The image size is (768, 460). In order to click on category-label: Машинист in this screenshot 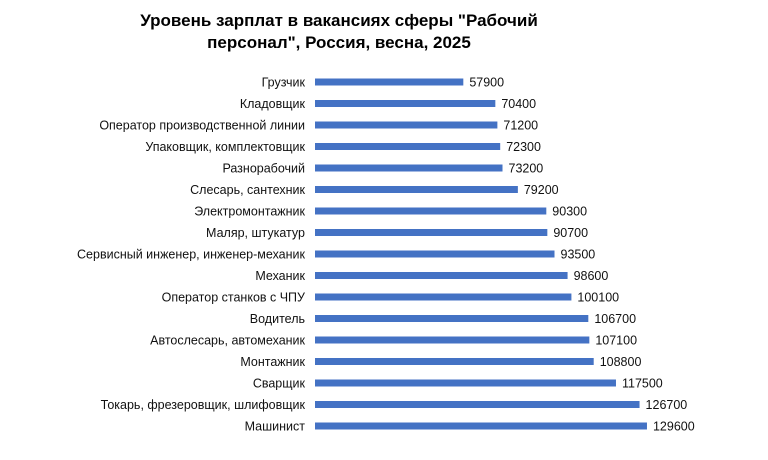, I will do `click(275, 427)`.